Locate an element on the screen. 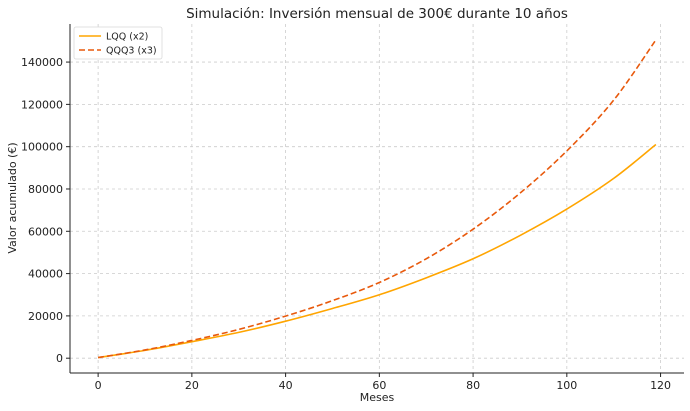 This screenshot has width=690, height=411. y-axis-label: Valor acumulado (€) is located at coordinates (12, 197).